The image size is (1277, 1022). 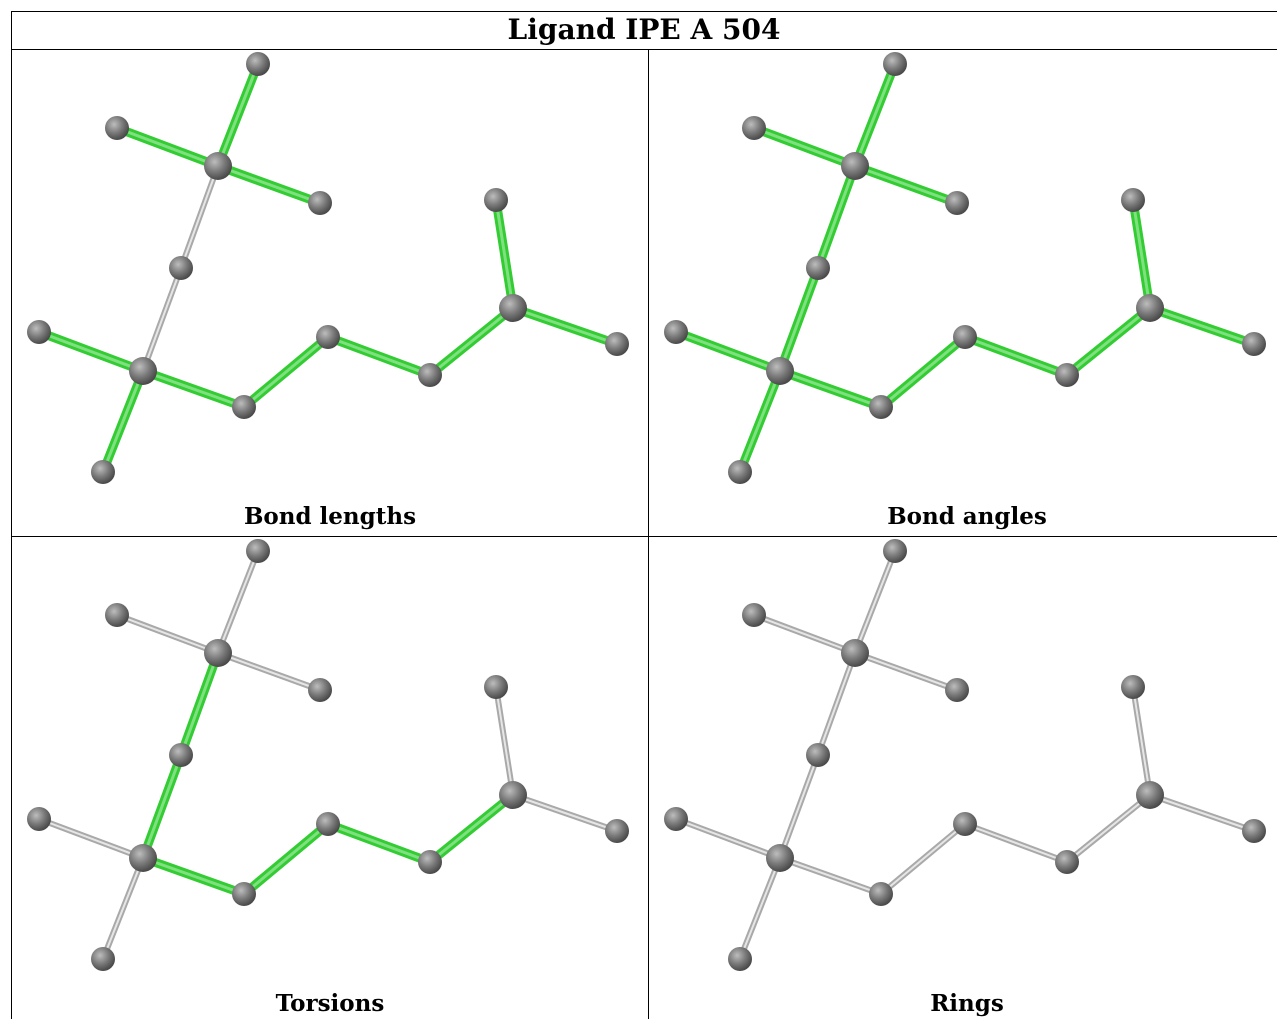 What do you see at coordinates (644, 29) in the screenshot?
I see `page-title: Ligand IPE A 504` at bounding box center [644, 29].